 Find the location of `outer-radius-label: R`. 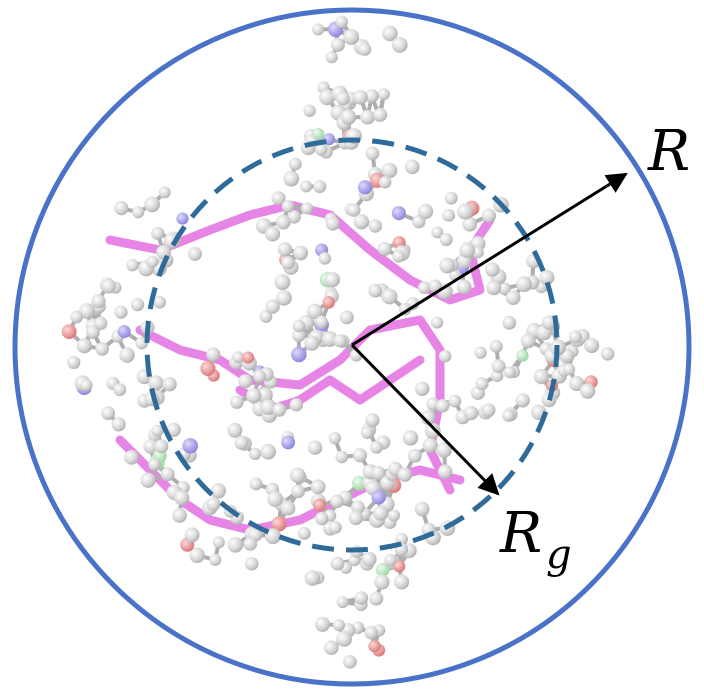

outer-radius-label: R is located at coordinates (668, 151).